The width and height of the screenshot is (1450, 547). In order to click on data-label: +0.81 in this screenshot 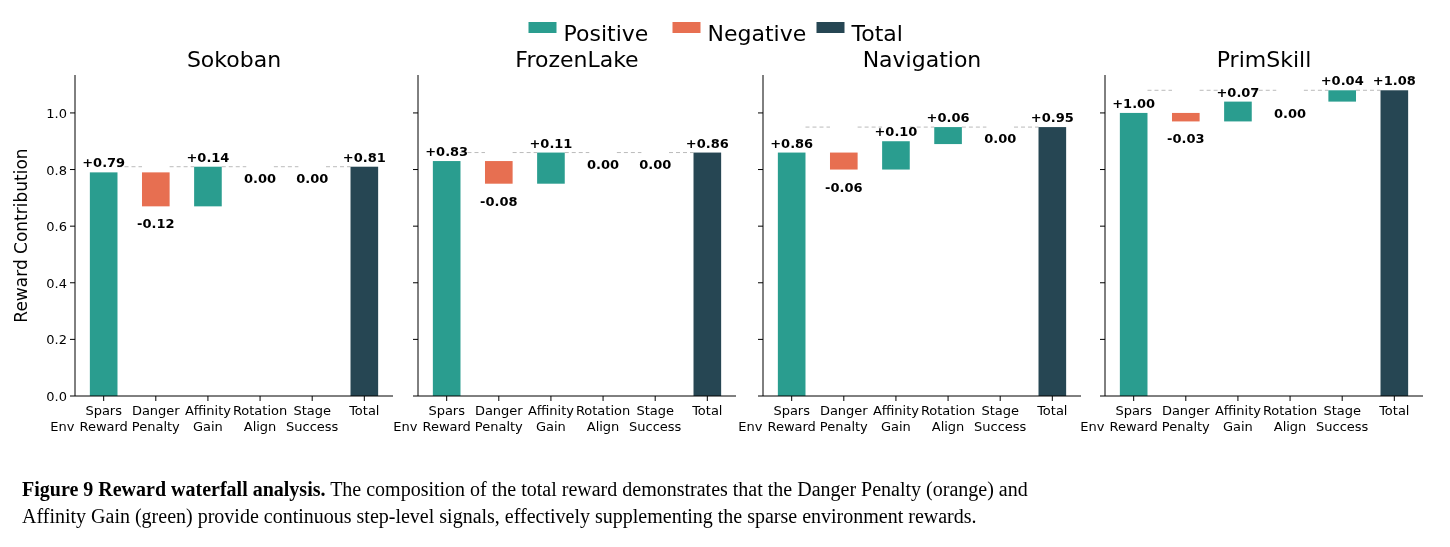, I will do `click(364, 157)`.